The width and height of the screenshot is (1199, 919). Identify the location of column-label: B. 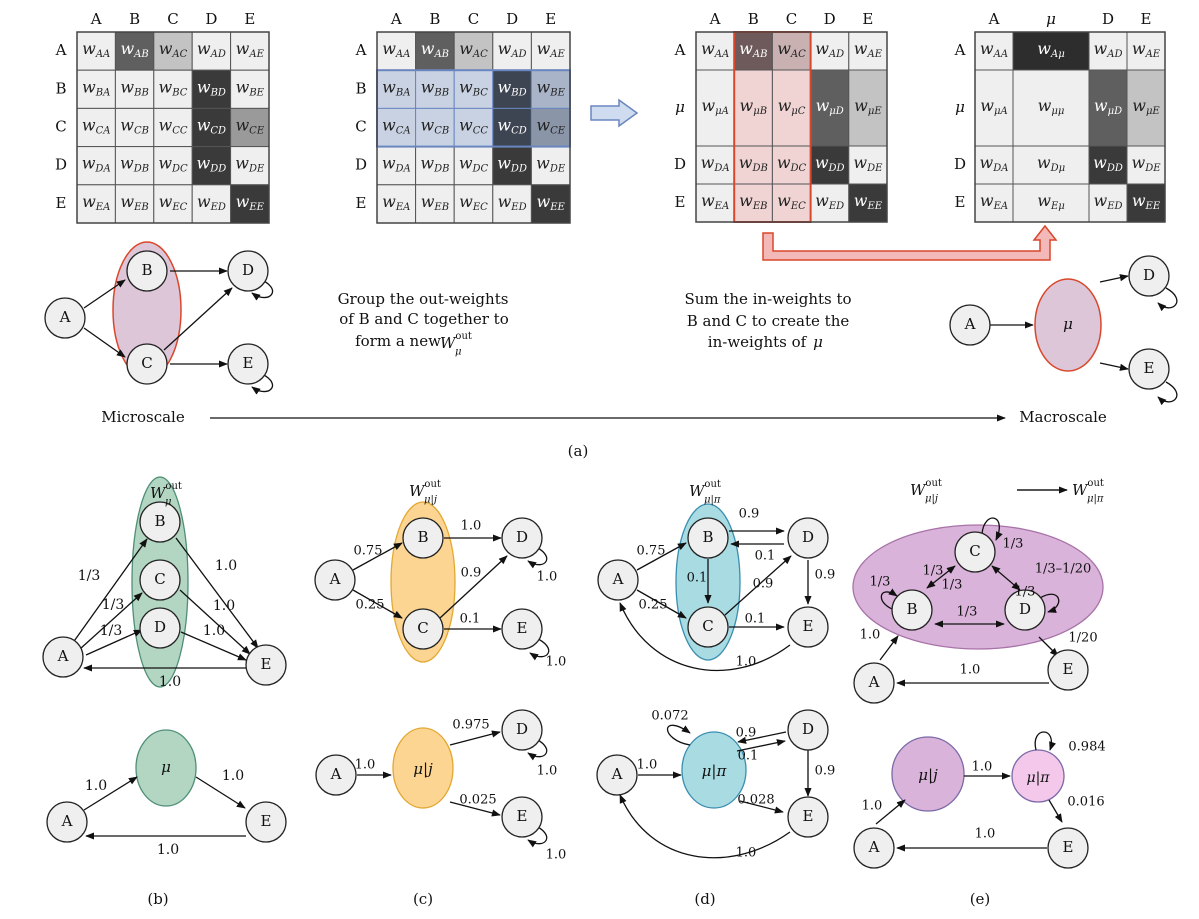
(434, 19).